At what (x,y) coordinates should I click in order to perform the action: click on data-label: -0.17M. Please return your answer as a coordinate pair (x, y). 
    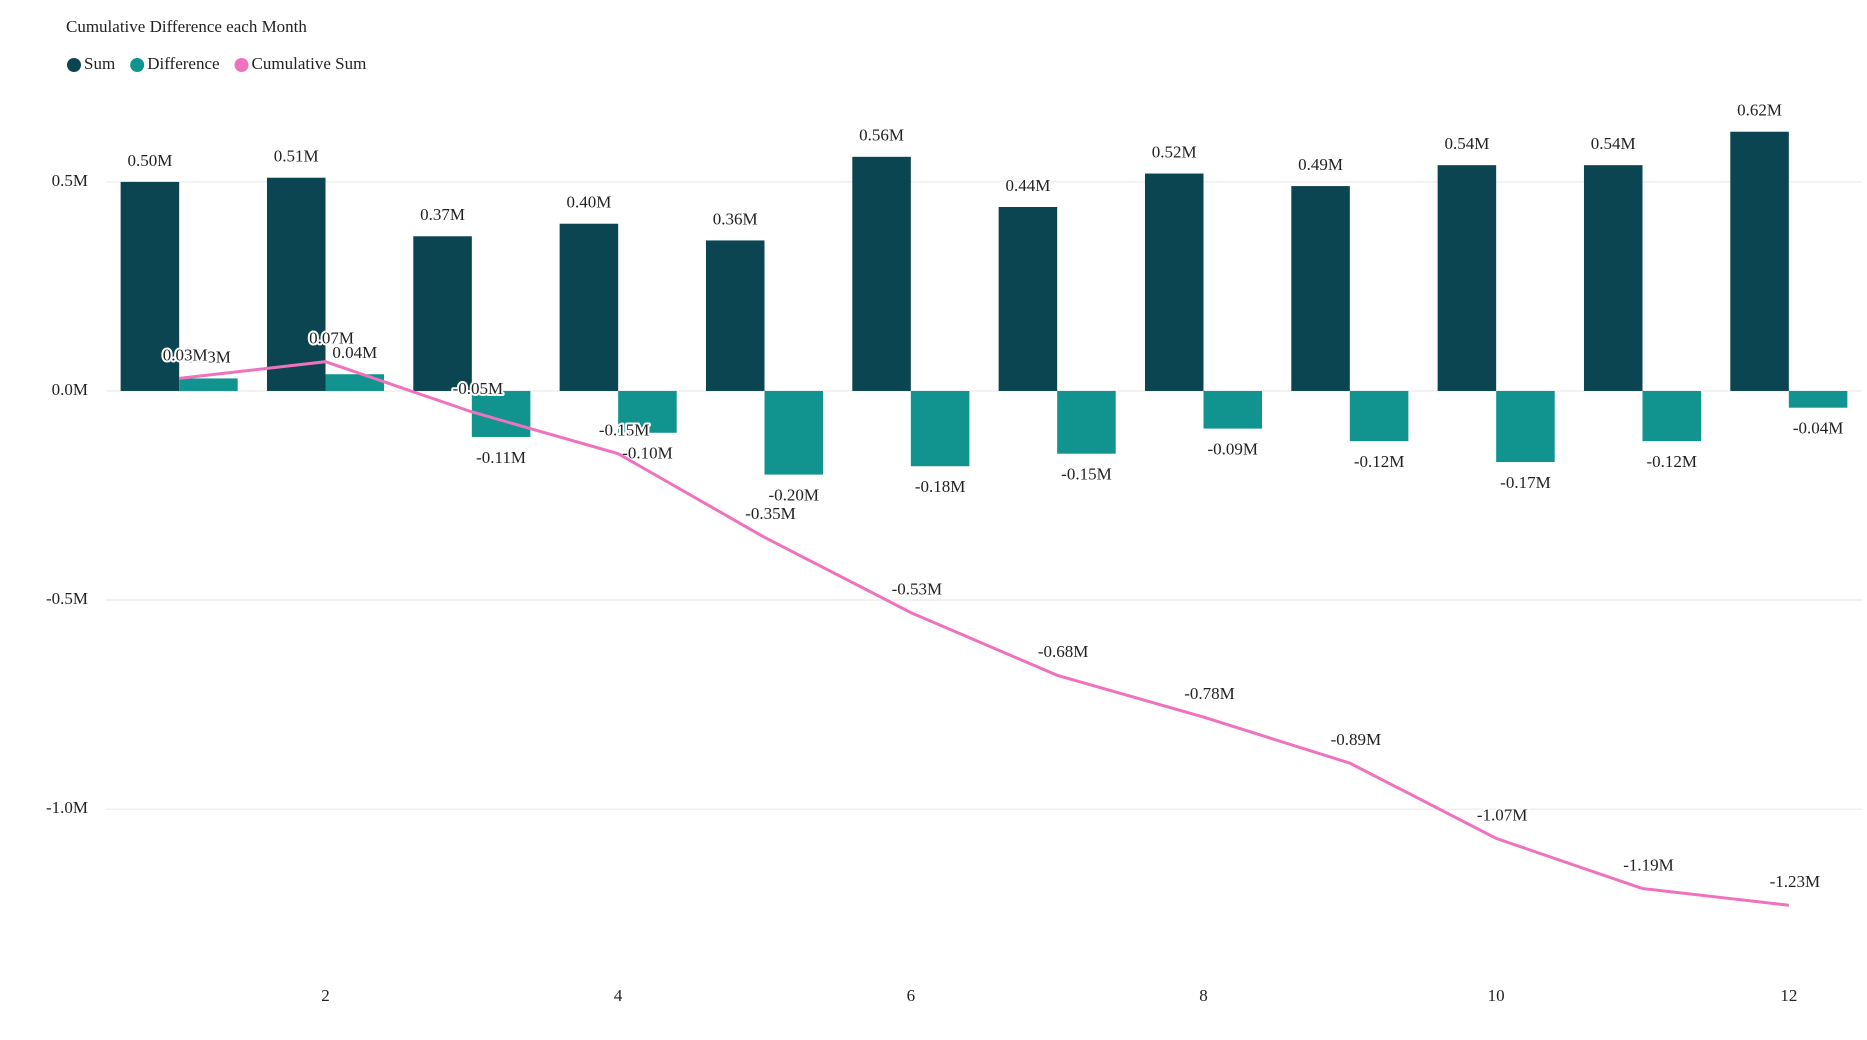
    Looking at the image, I should click on (1525, 482).